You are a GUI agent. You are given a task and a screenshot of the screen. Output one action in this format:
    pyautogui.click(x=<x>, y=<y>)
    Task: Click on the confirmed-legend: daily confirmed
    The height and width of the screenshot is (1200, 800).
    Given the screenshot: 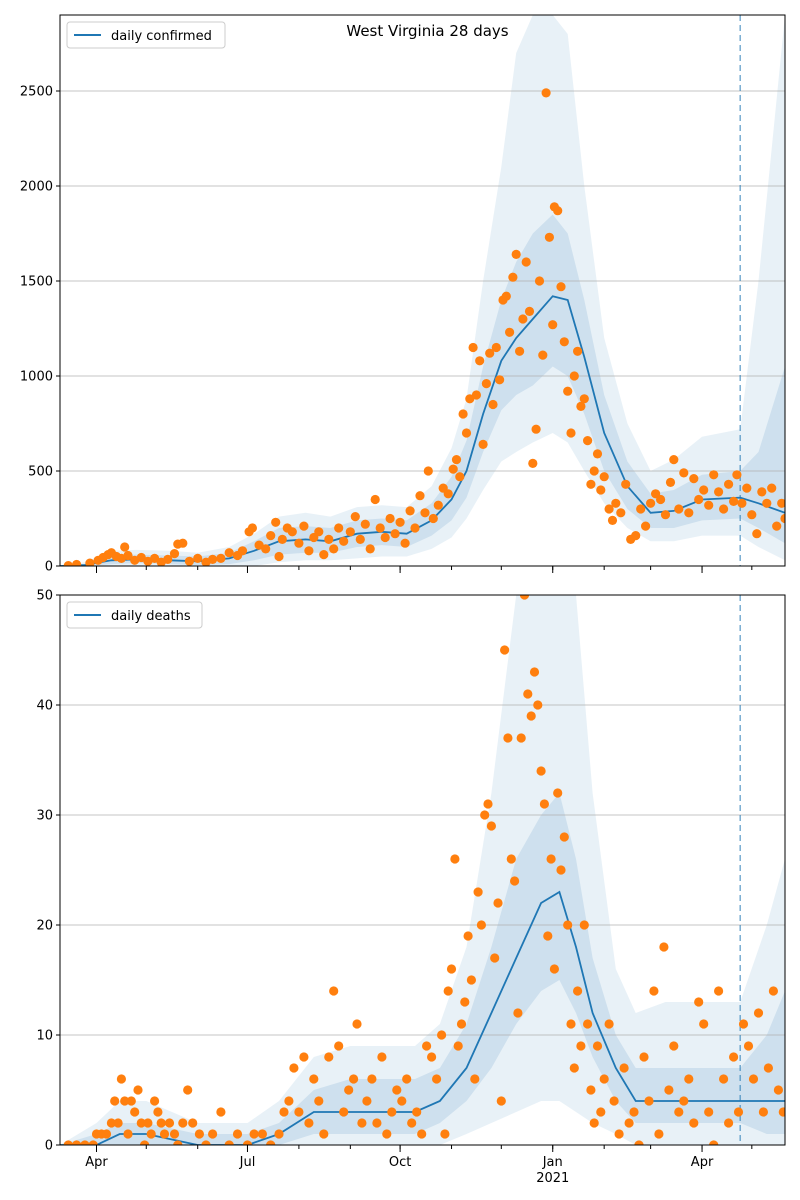 What is the action you would take?
    pyautogui.click(x=146, y=35)
    